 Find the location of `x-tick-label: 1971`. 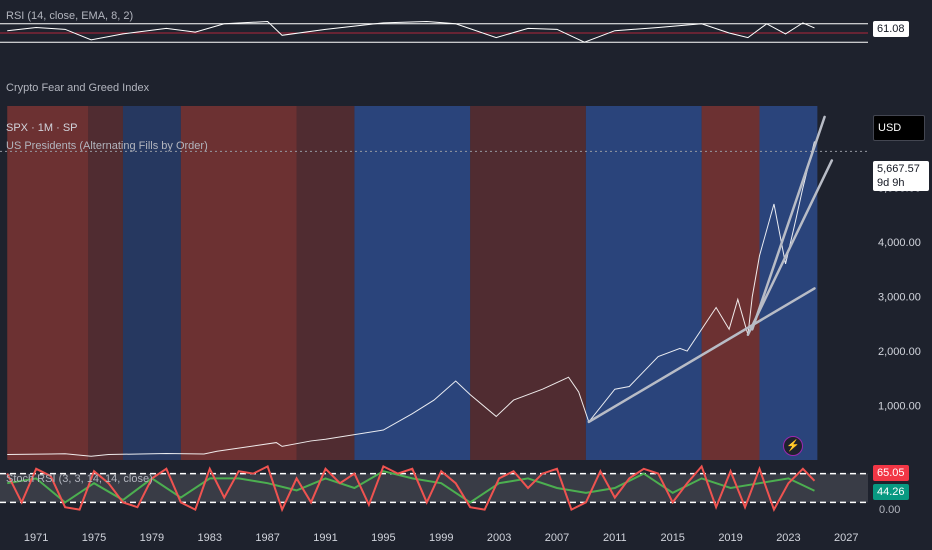

x-tick-label: 1971 is located at coordinates (36, 538).